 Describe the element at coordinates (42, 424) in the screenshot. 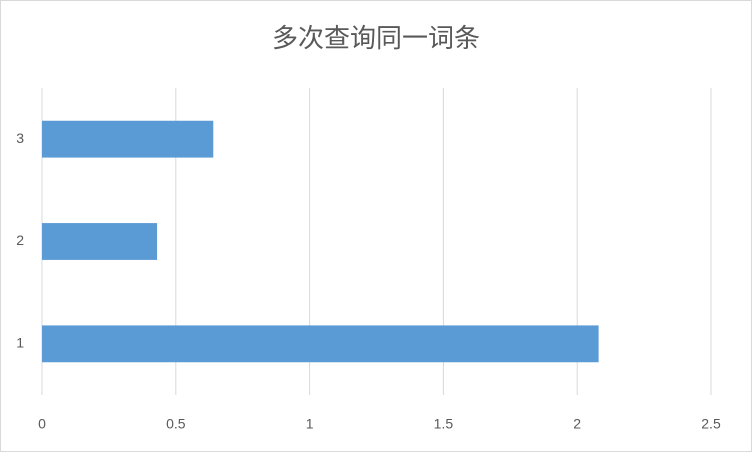

I see `x-tick-label: 0` at that location.